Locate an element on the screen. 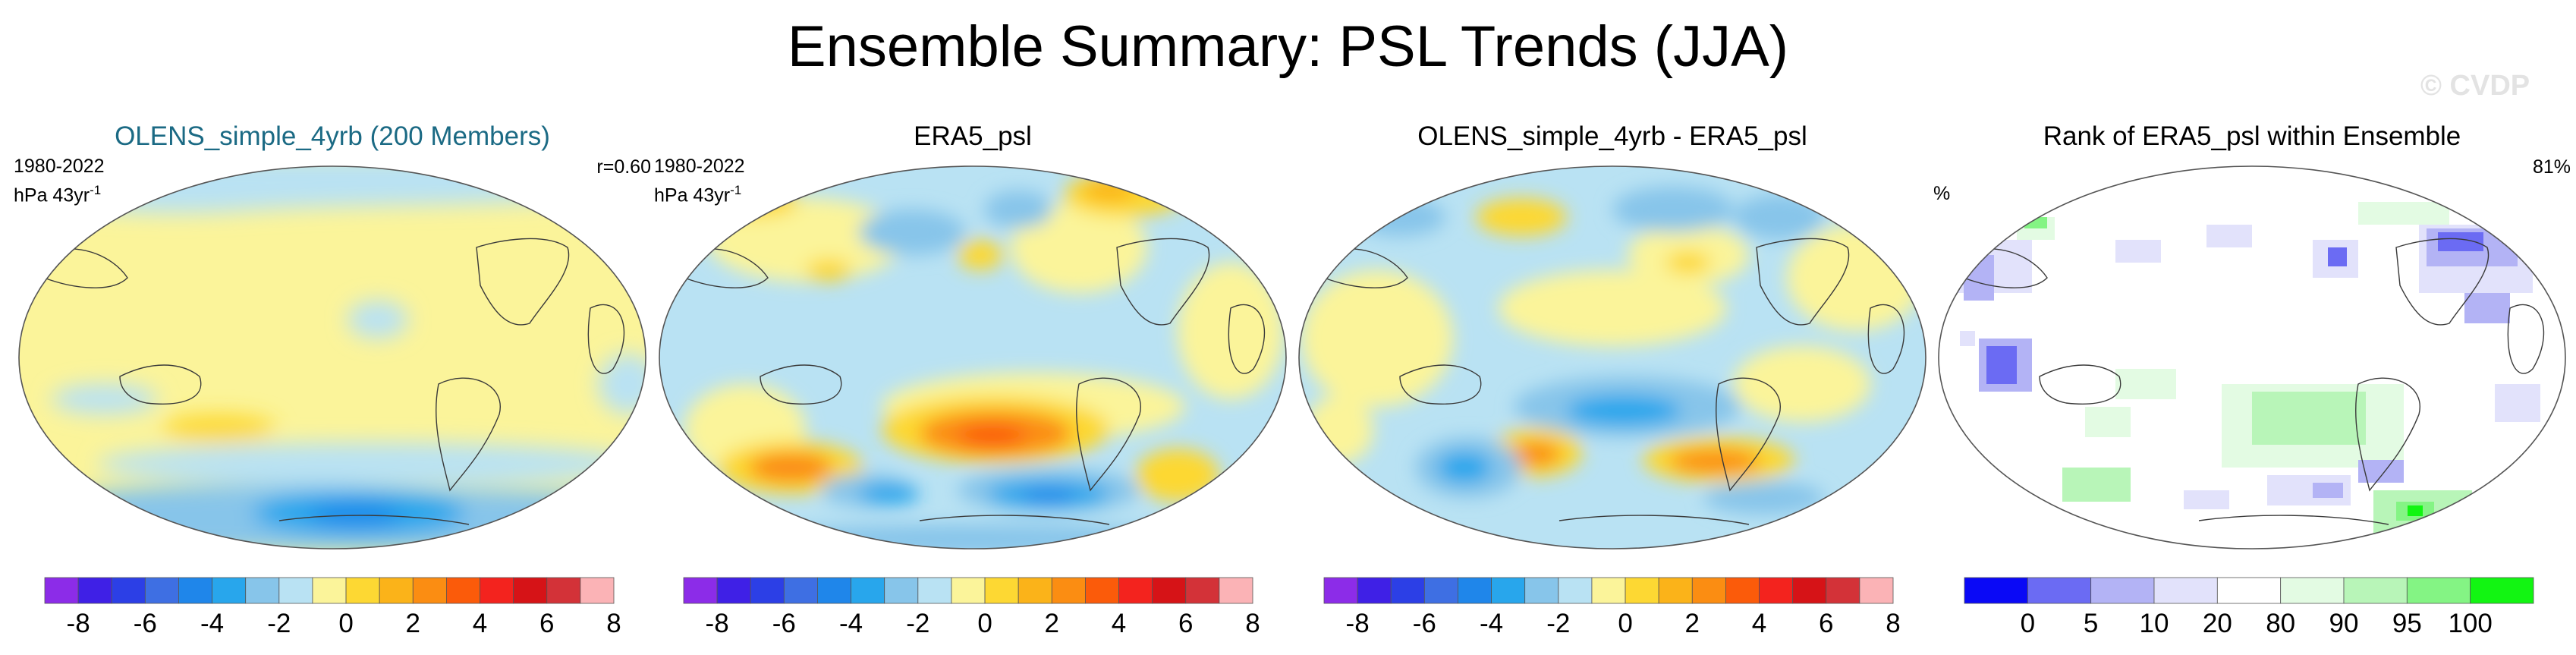 This screenshot has height=655, width=2576. colorbar-tick-label: 6 is located at coordinates (1186, 623).